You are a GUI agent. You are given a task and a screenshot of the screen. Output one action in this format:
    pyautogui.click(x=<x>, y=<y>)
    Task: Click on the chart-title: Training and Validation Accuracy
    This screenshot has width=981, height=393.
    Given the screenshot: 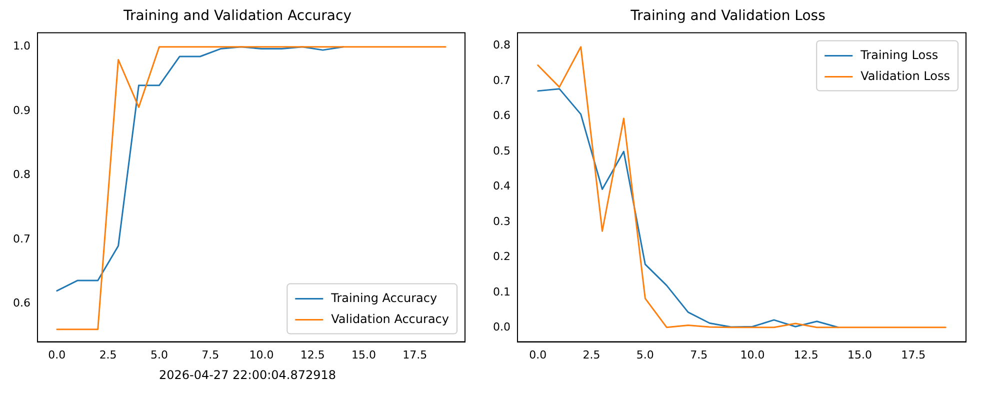 What is the action you would take?
    pyautogui.click(x=237, y=16)
    